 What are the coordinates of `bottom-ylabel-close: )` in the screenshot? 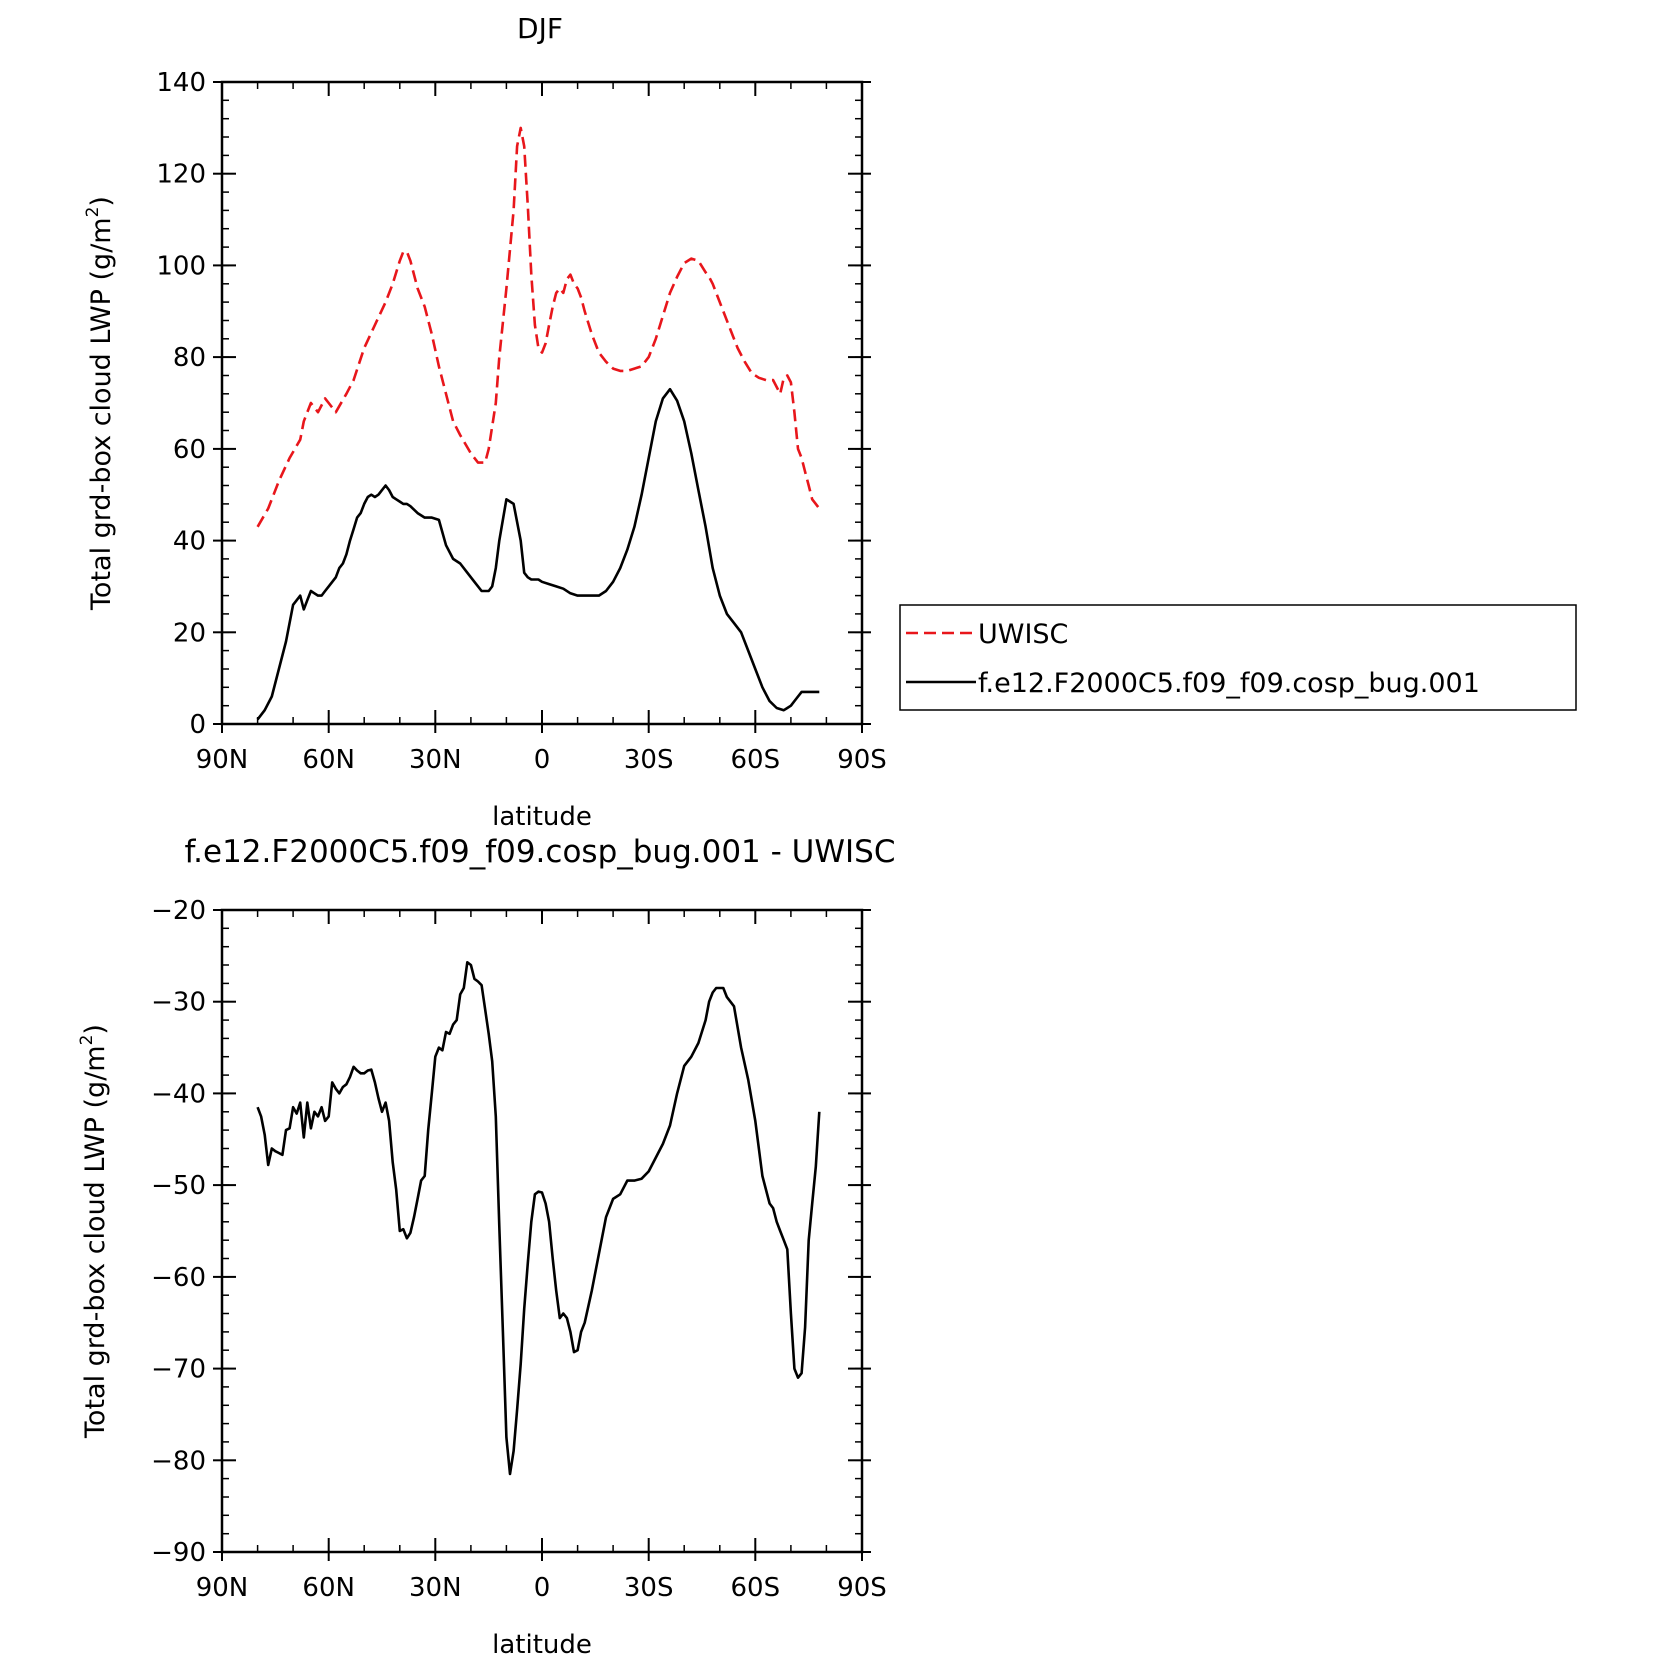 It's located at (95, 1029).